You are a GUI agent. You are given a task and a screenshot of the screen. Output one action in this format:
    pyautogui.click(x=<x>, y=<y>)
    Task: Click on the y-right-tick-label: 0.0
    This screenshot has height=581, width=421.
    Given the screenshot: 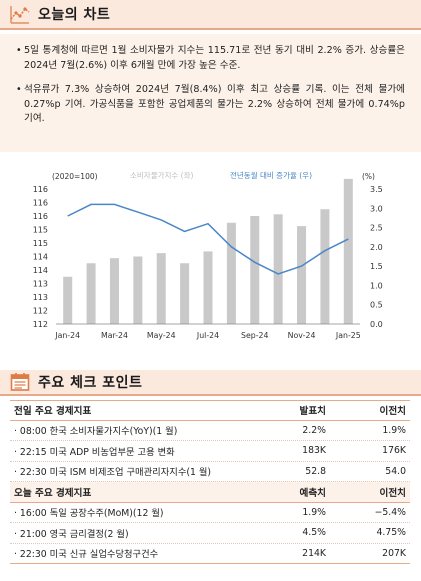 What is the action you would take?
    pyautogui.click(x=376, y=324)
    